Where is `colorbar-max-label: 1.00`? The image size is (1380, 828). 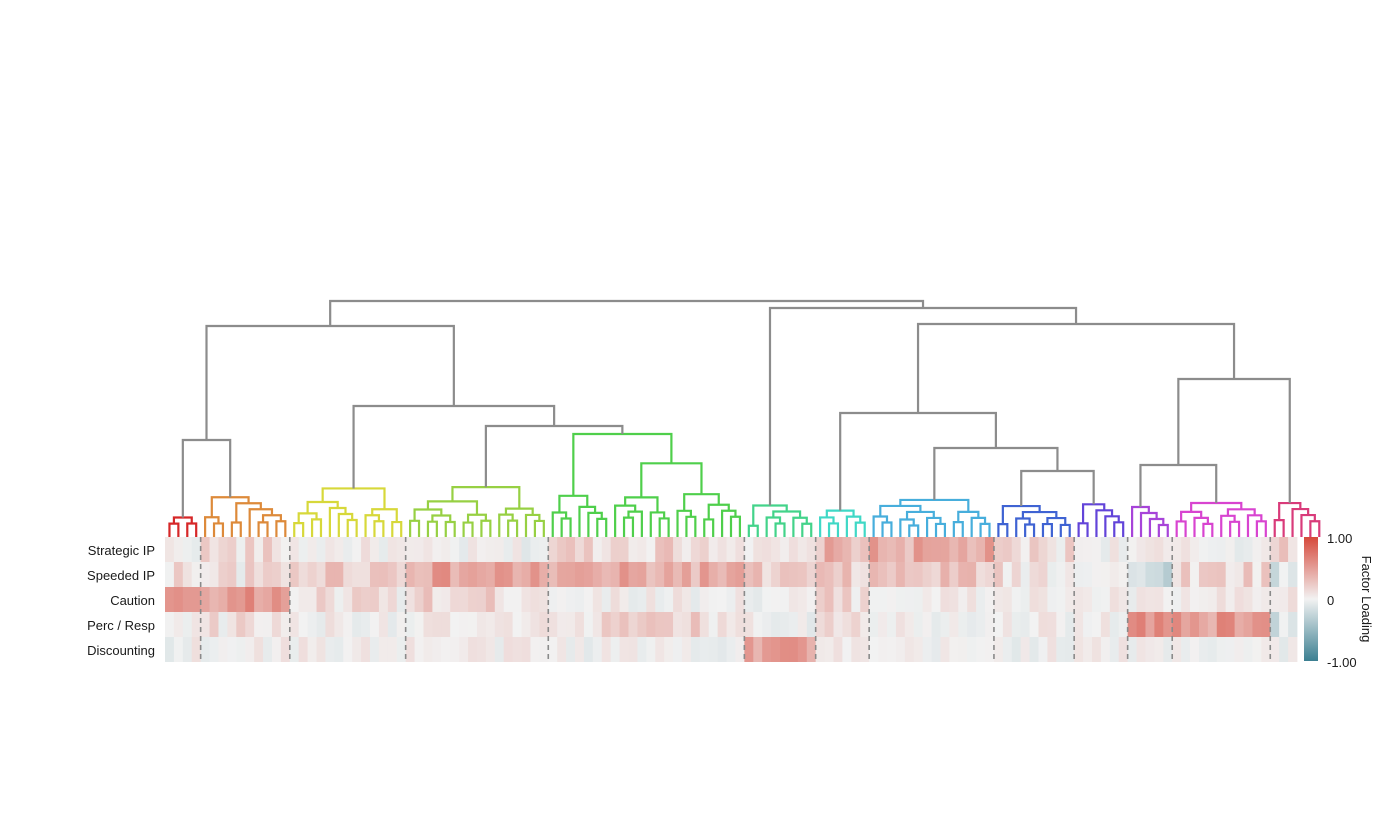 colorbar-max-label: 1.00 is located at coordinates (1339, 538).